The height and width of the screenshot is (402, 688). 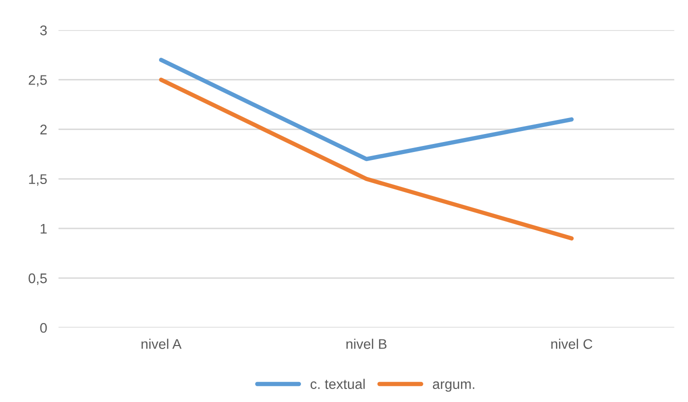 What do you see at coordinates (162, 343) in the screenshot?
I see `x-tick-label: nivel A` at bounding box center [162, 343].